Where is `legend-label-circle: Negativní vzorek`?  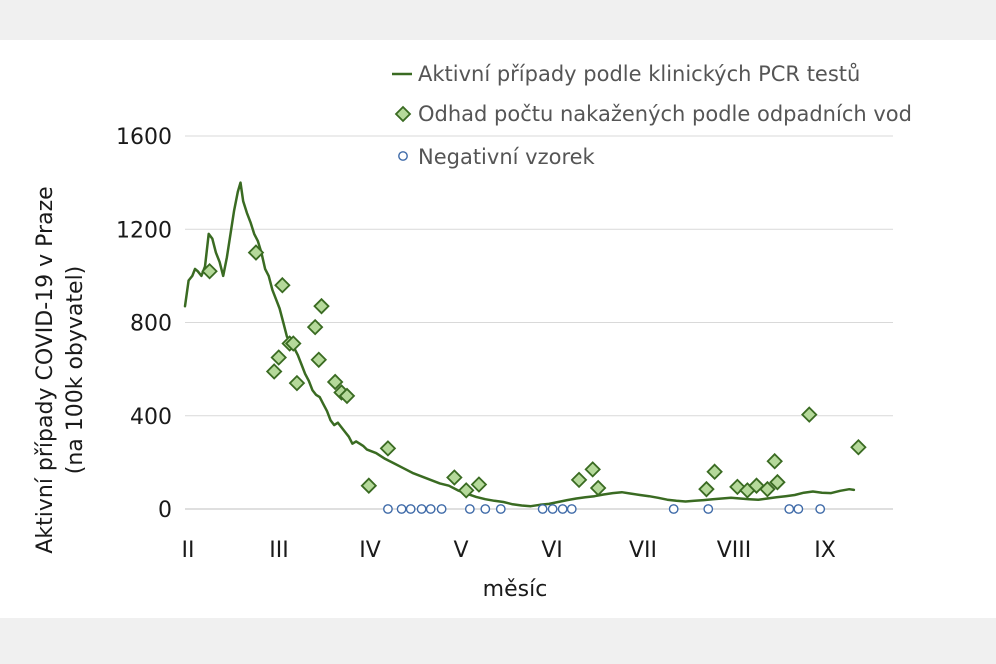
legend-label-circle: Negativní vzorek is located at coordinates (507, 157).